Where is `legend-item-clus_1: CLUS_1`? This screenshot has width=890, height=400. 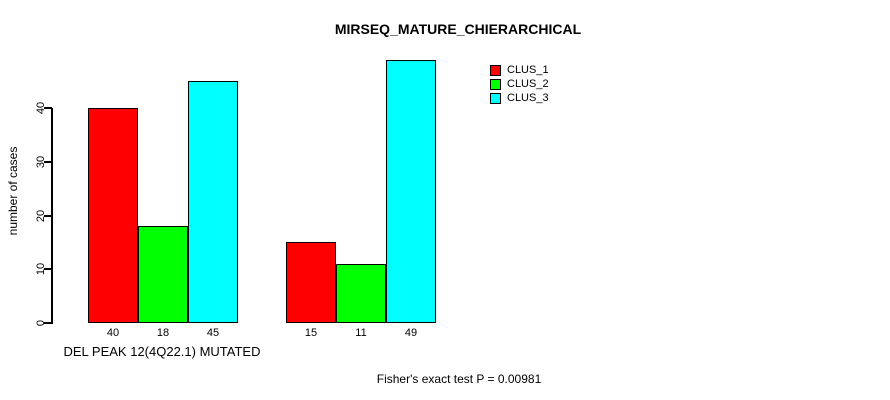
legend-item-clus_1: CLUS_1 is located at coordinates (519, 70).